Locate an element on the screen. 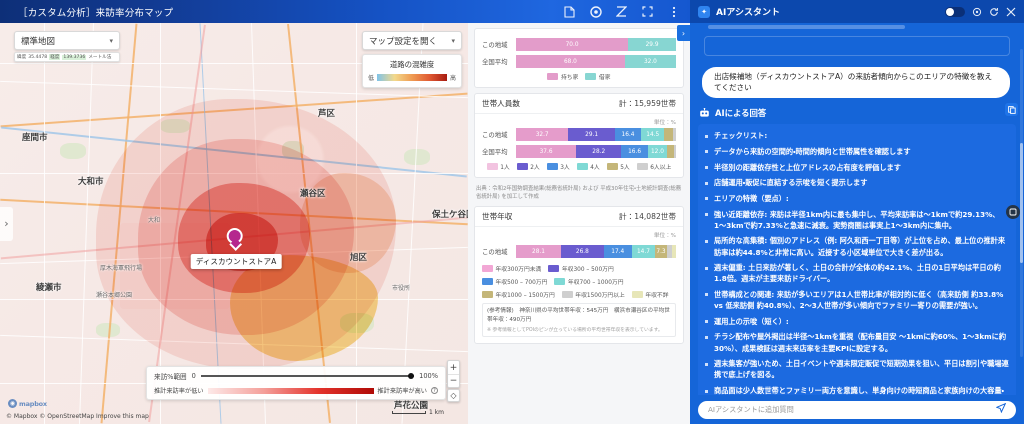 The height and width of the screenshot is (424, 1024). bar-segment: 32.0 is located at coordinates (650, 61).